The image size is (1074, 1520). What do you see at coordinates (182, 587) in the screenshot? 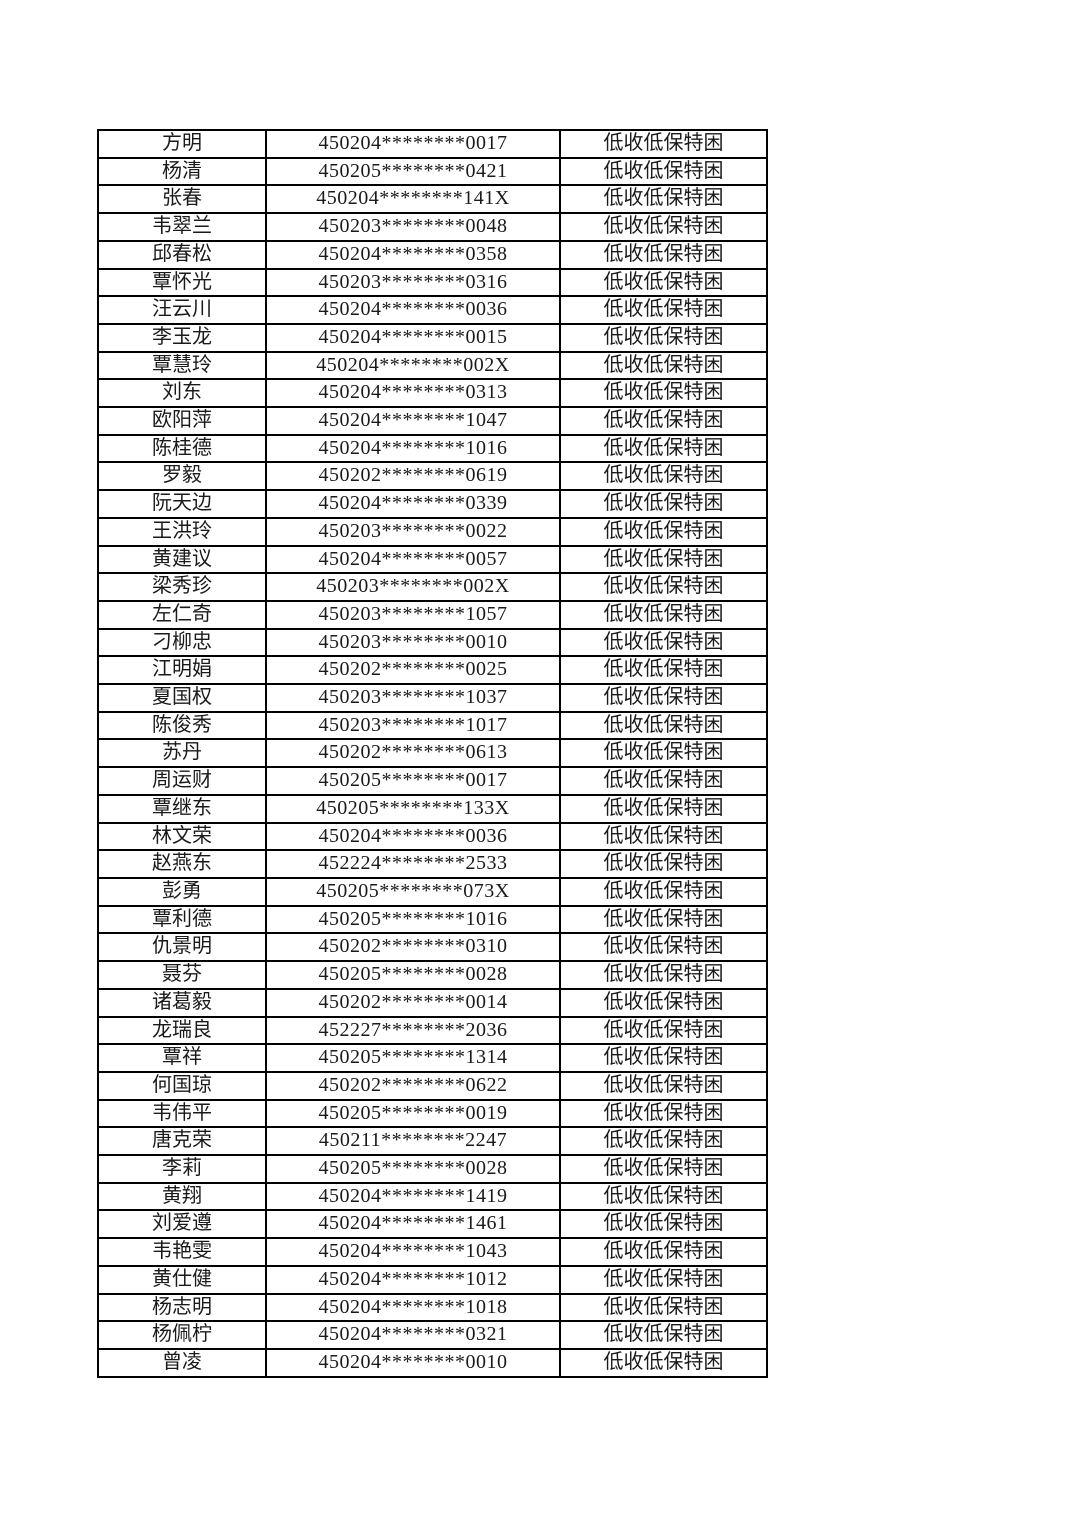
I see `name-cell: 梁秀珍` at bounding box center [182, 587].